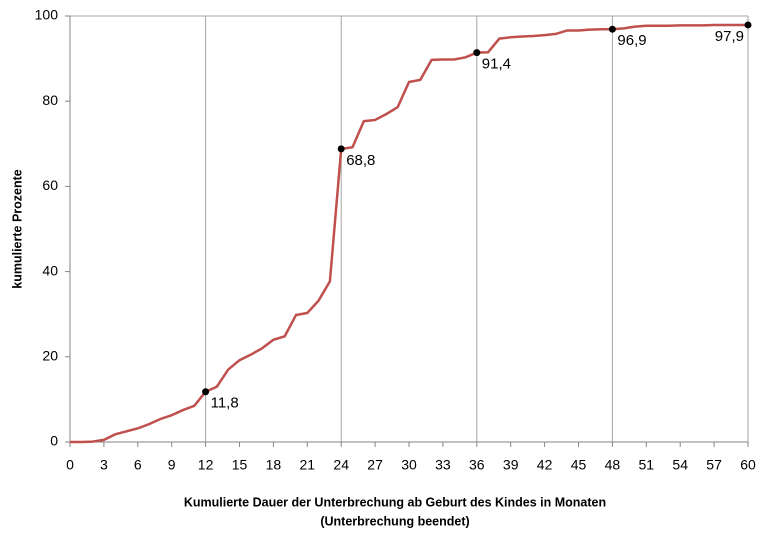 This screenshot has height=535, width=760. Describe the element at coordinates (443, 465) in the screenshot. I see `x-tick-label: 33` at that location.